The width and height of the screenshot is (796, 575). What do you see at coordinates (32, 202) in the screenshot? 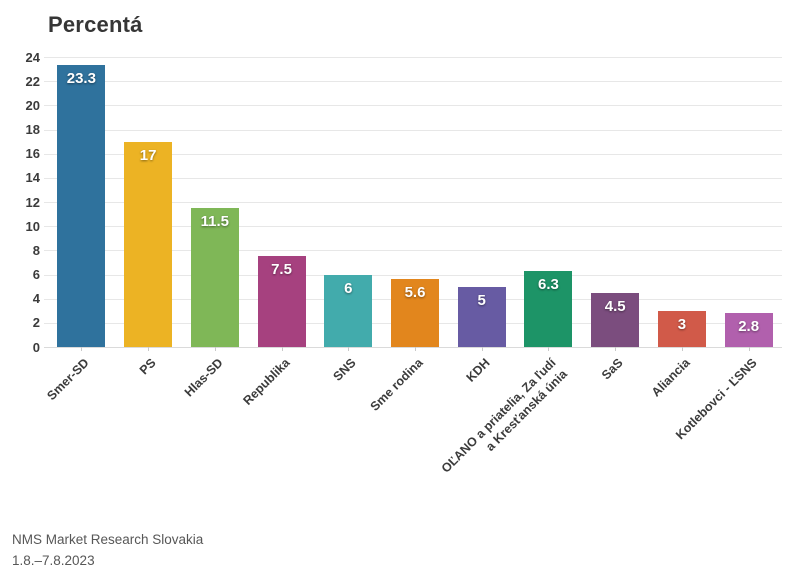
I see `y-axis-tick-label: 12` at bounding box center [32, 202].